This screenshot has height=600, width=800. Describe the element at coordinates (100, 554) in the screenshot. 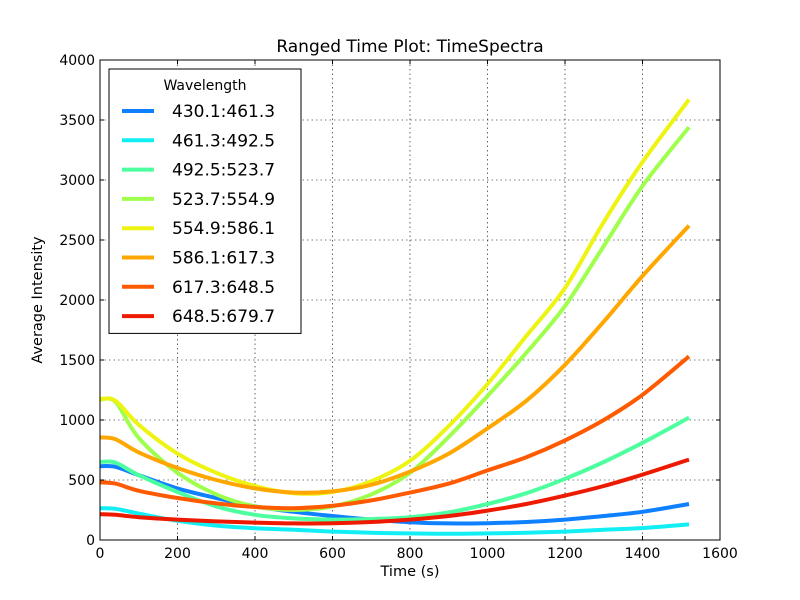

I see `x-tick-label: 0` at that location.